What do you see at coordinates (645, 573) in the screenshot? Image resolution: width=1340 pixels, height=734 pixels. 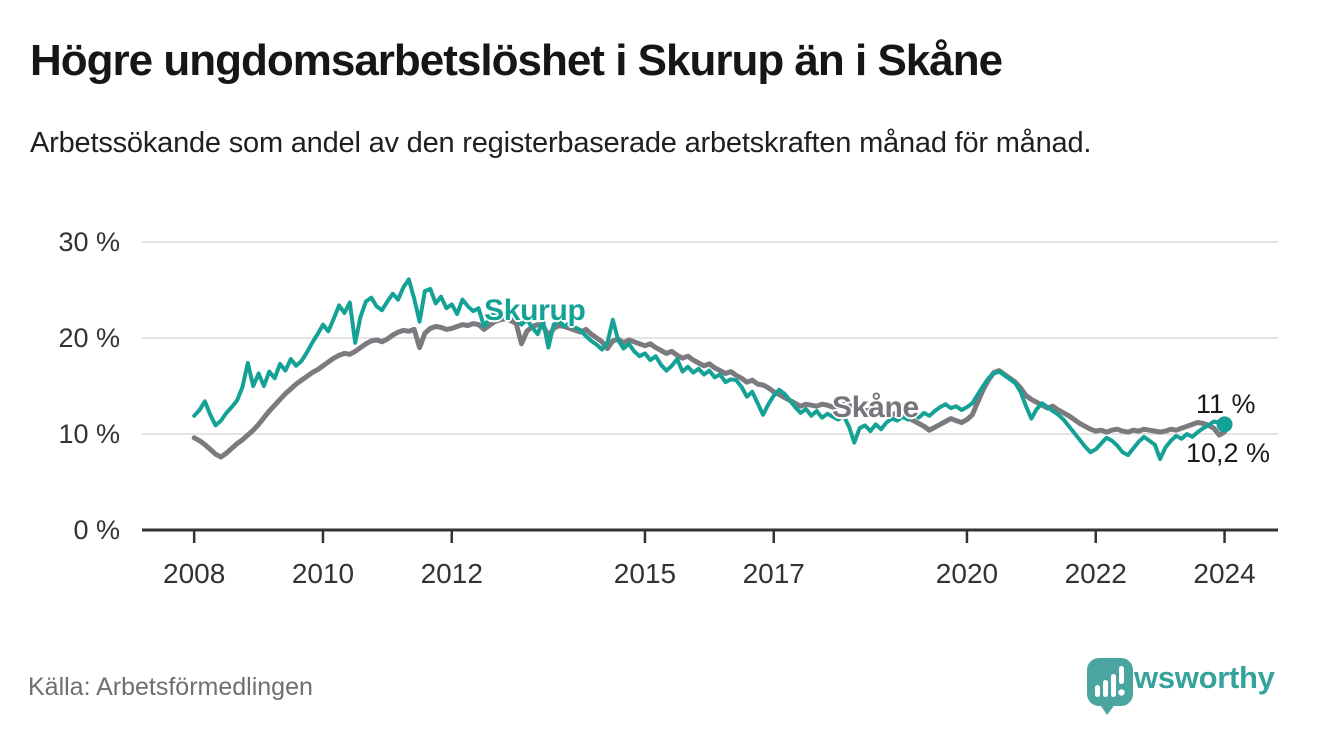 I see `x-tick-label: 2015` at bounding box center [645, 573].